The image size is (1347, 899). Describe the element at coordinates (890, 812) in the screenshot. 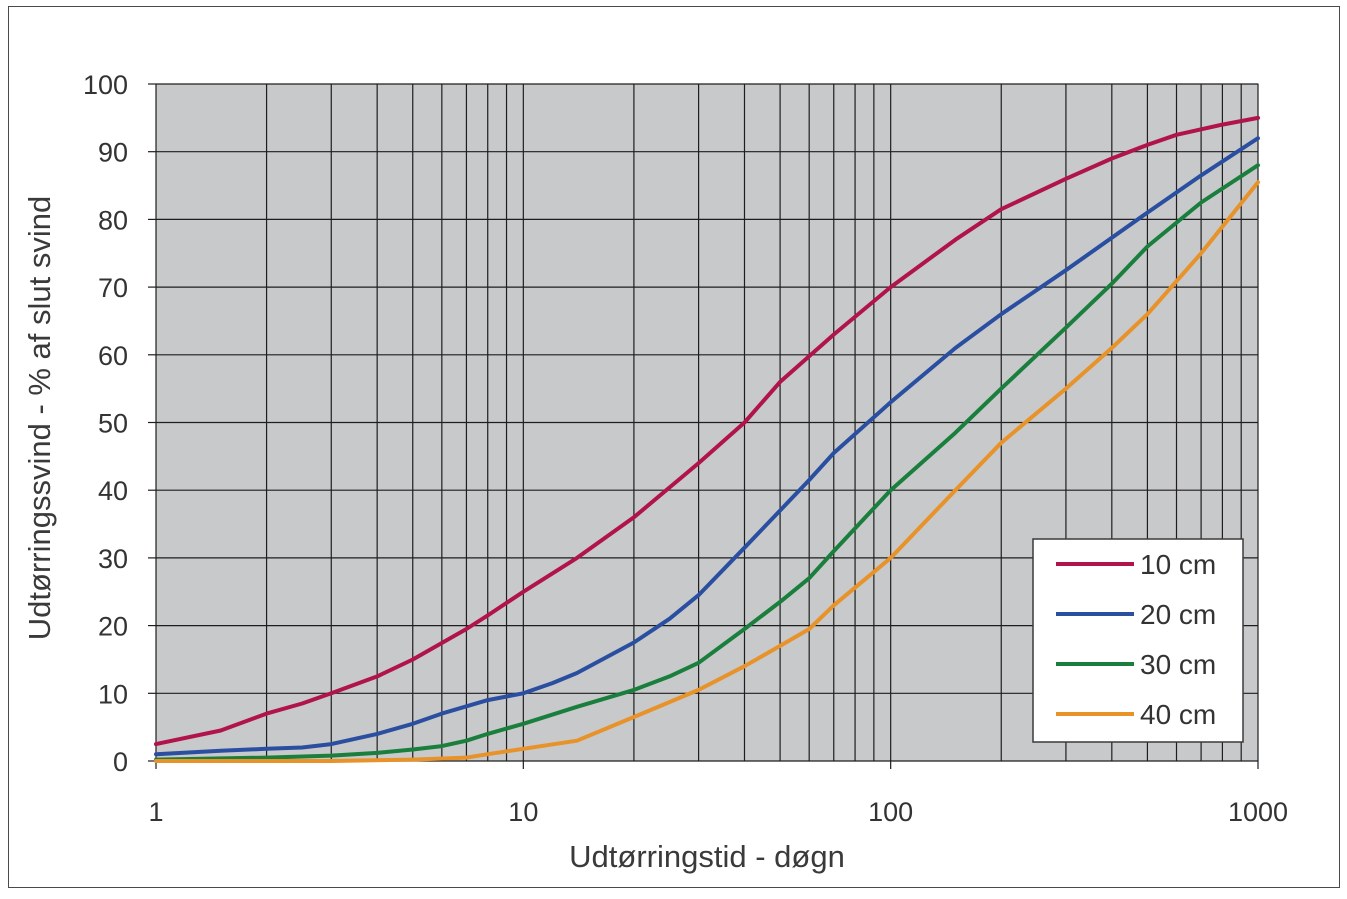

I see `x-tick-label: 100` at that location.